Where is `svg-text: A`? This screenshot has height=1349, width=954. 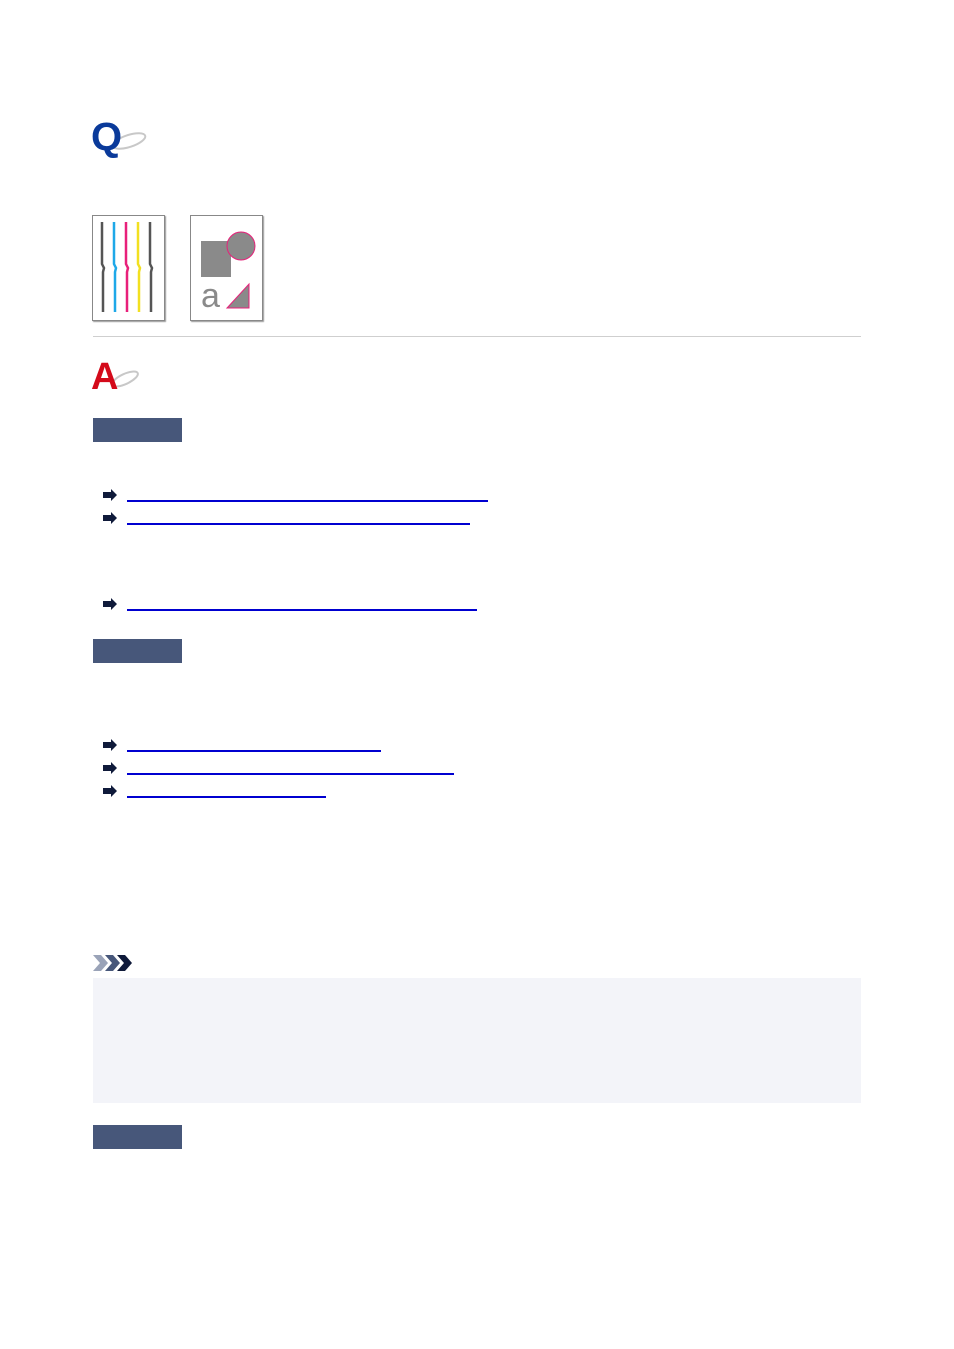
svg-text: A is located at coordinates (104, 375).